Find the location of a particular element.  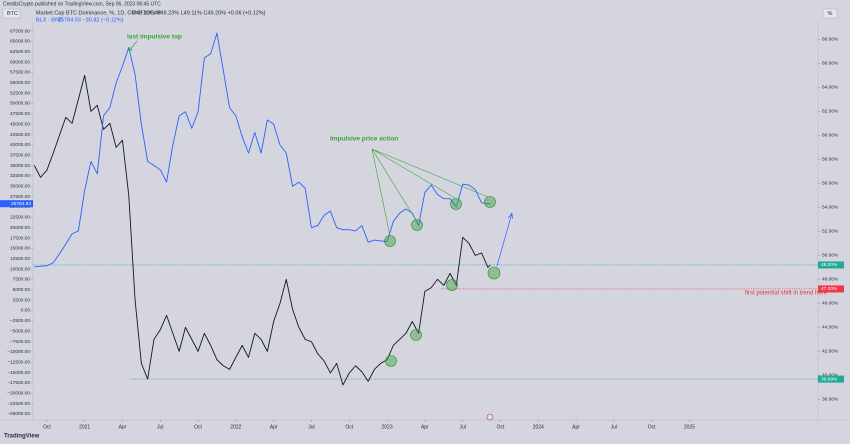

y2-tick-label: 68.00% is located at coordinates (830, 40).